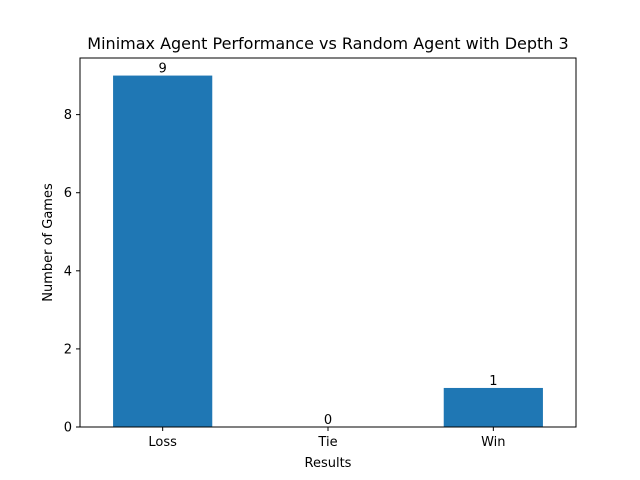 The width and height of the screenshot is (640, 480). I want to click on bar-value-label-loss: 9, so click(163, 69).